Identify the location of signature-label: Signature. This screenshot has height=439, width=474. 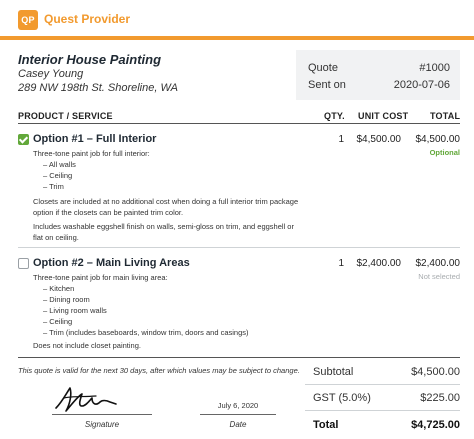
(102, 424).